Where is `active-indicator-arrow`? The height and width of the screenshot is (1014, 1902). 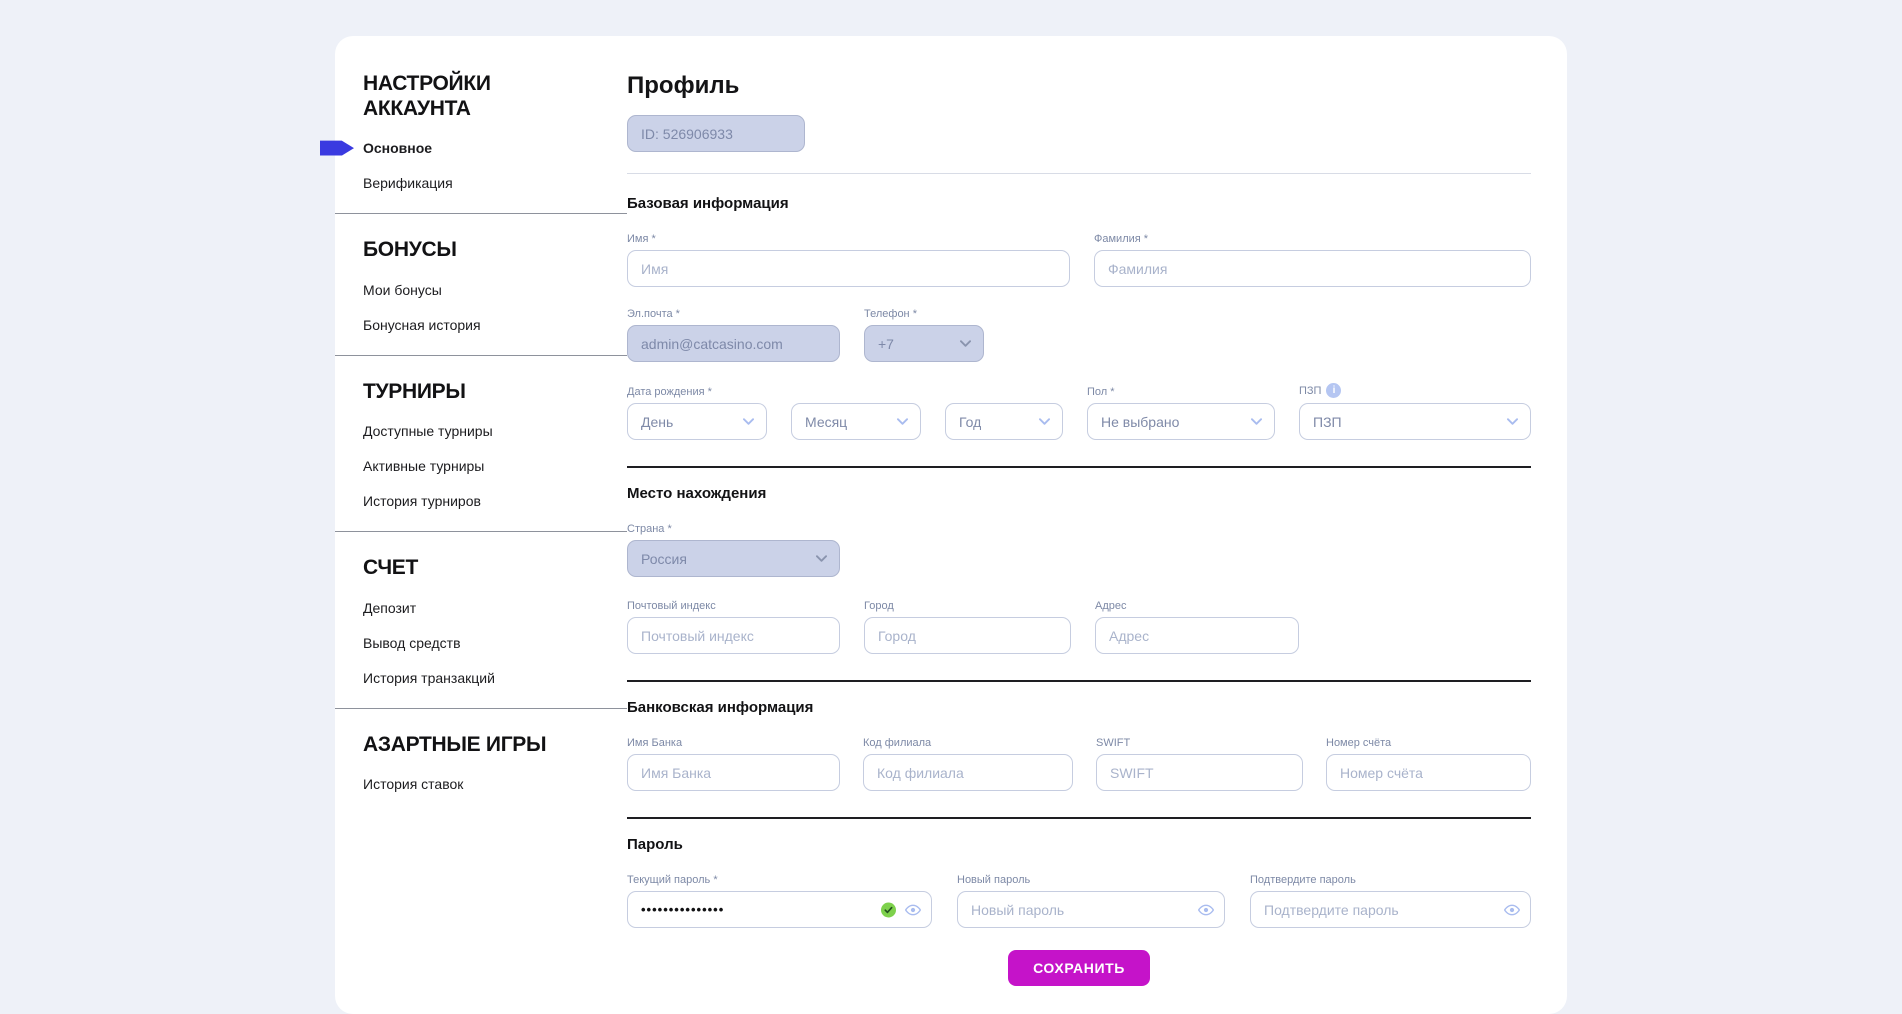
active-indicator-arrow is located at coordinates (337, 148).